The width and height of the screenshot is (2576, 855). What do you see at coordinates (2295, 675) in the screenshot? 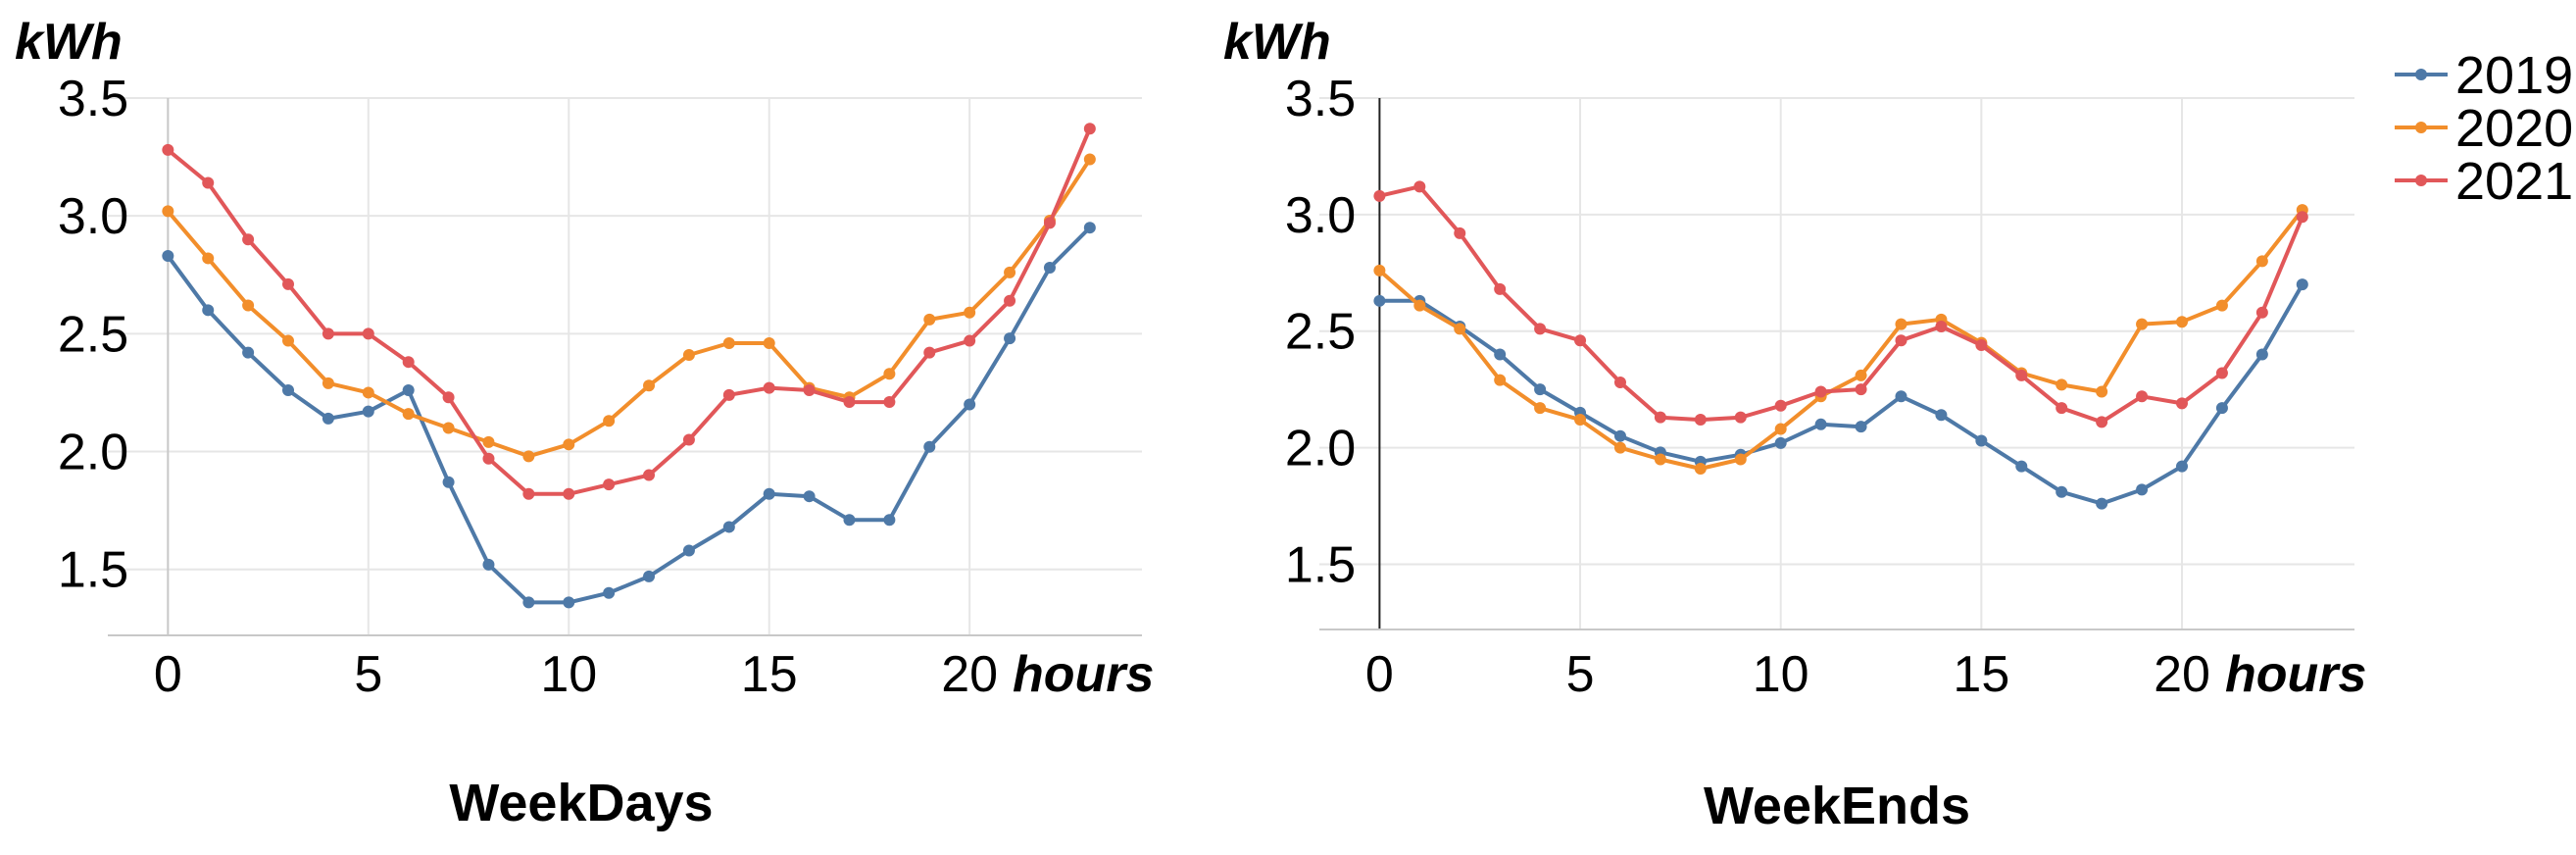
I see `x-axis-unit-label: hours` at bounding box center [2295, 675].